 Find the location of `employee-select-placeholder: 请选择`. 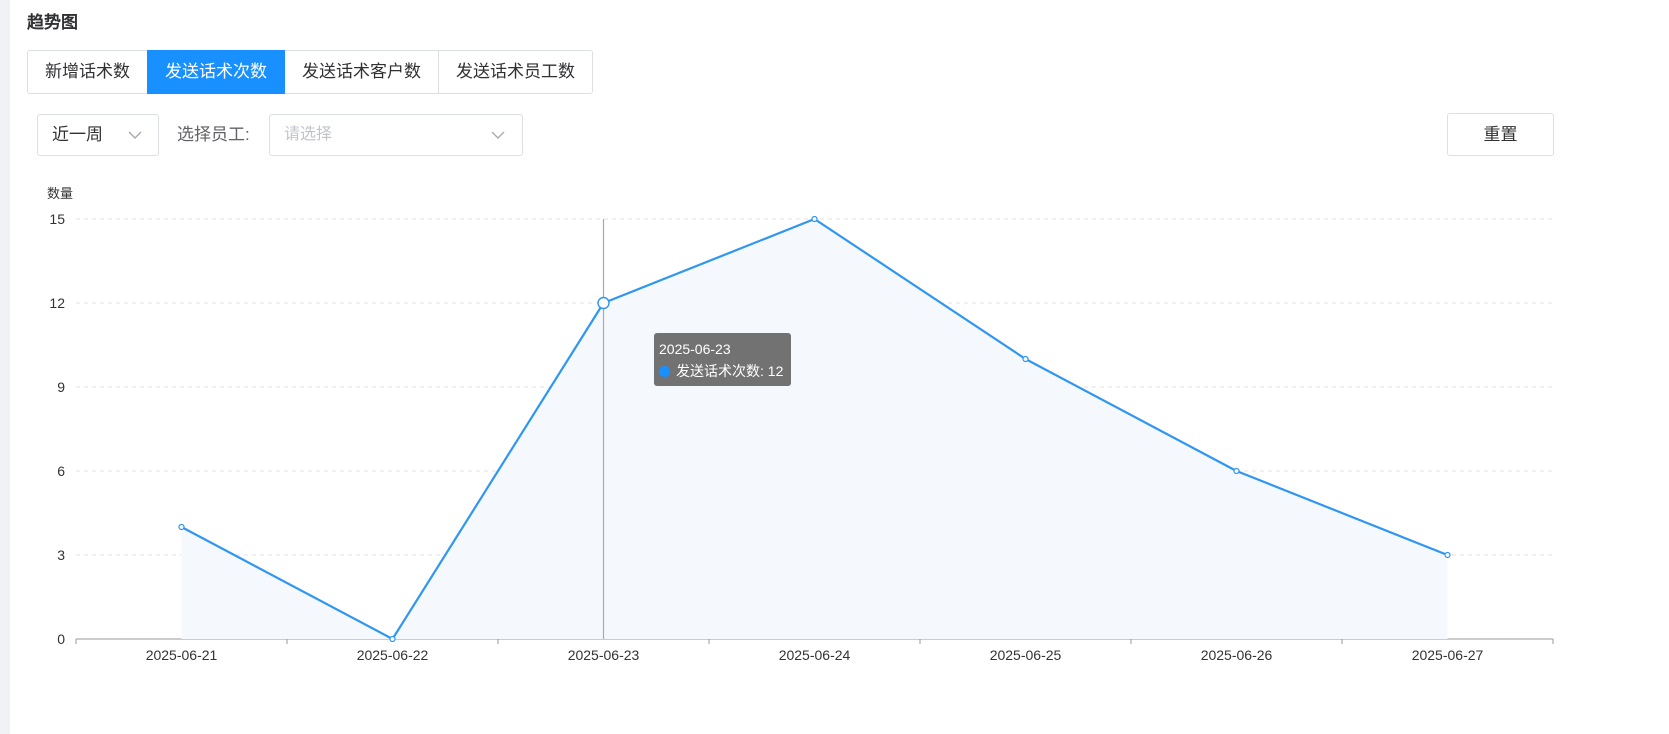

employee-select-placeholder: 请选择 is located at coordinates (308, 134).